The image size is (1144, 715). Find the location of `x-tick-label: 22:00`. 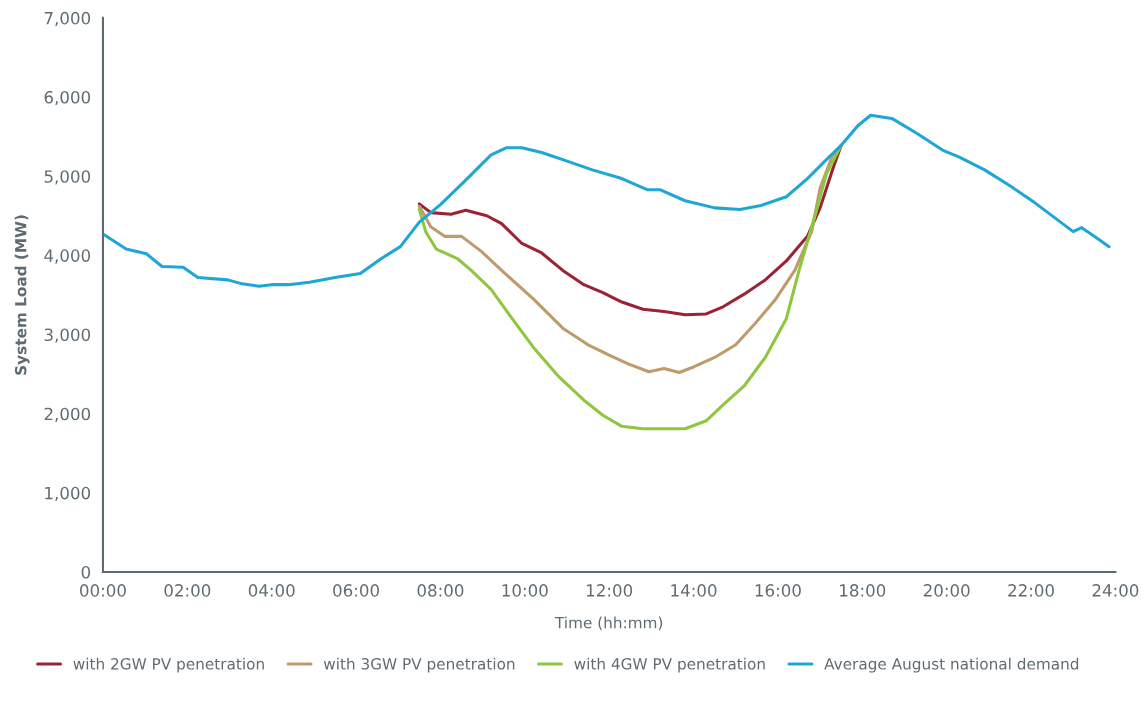

x-tick-label: 22:00 is located at coordinates (1031, 590).